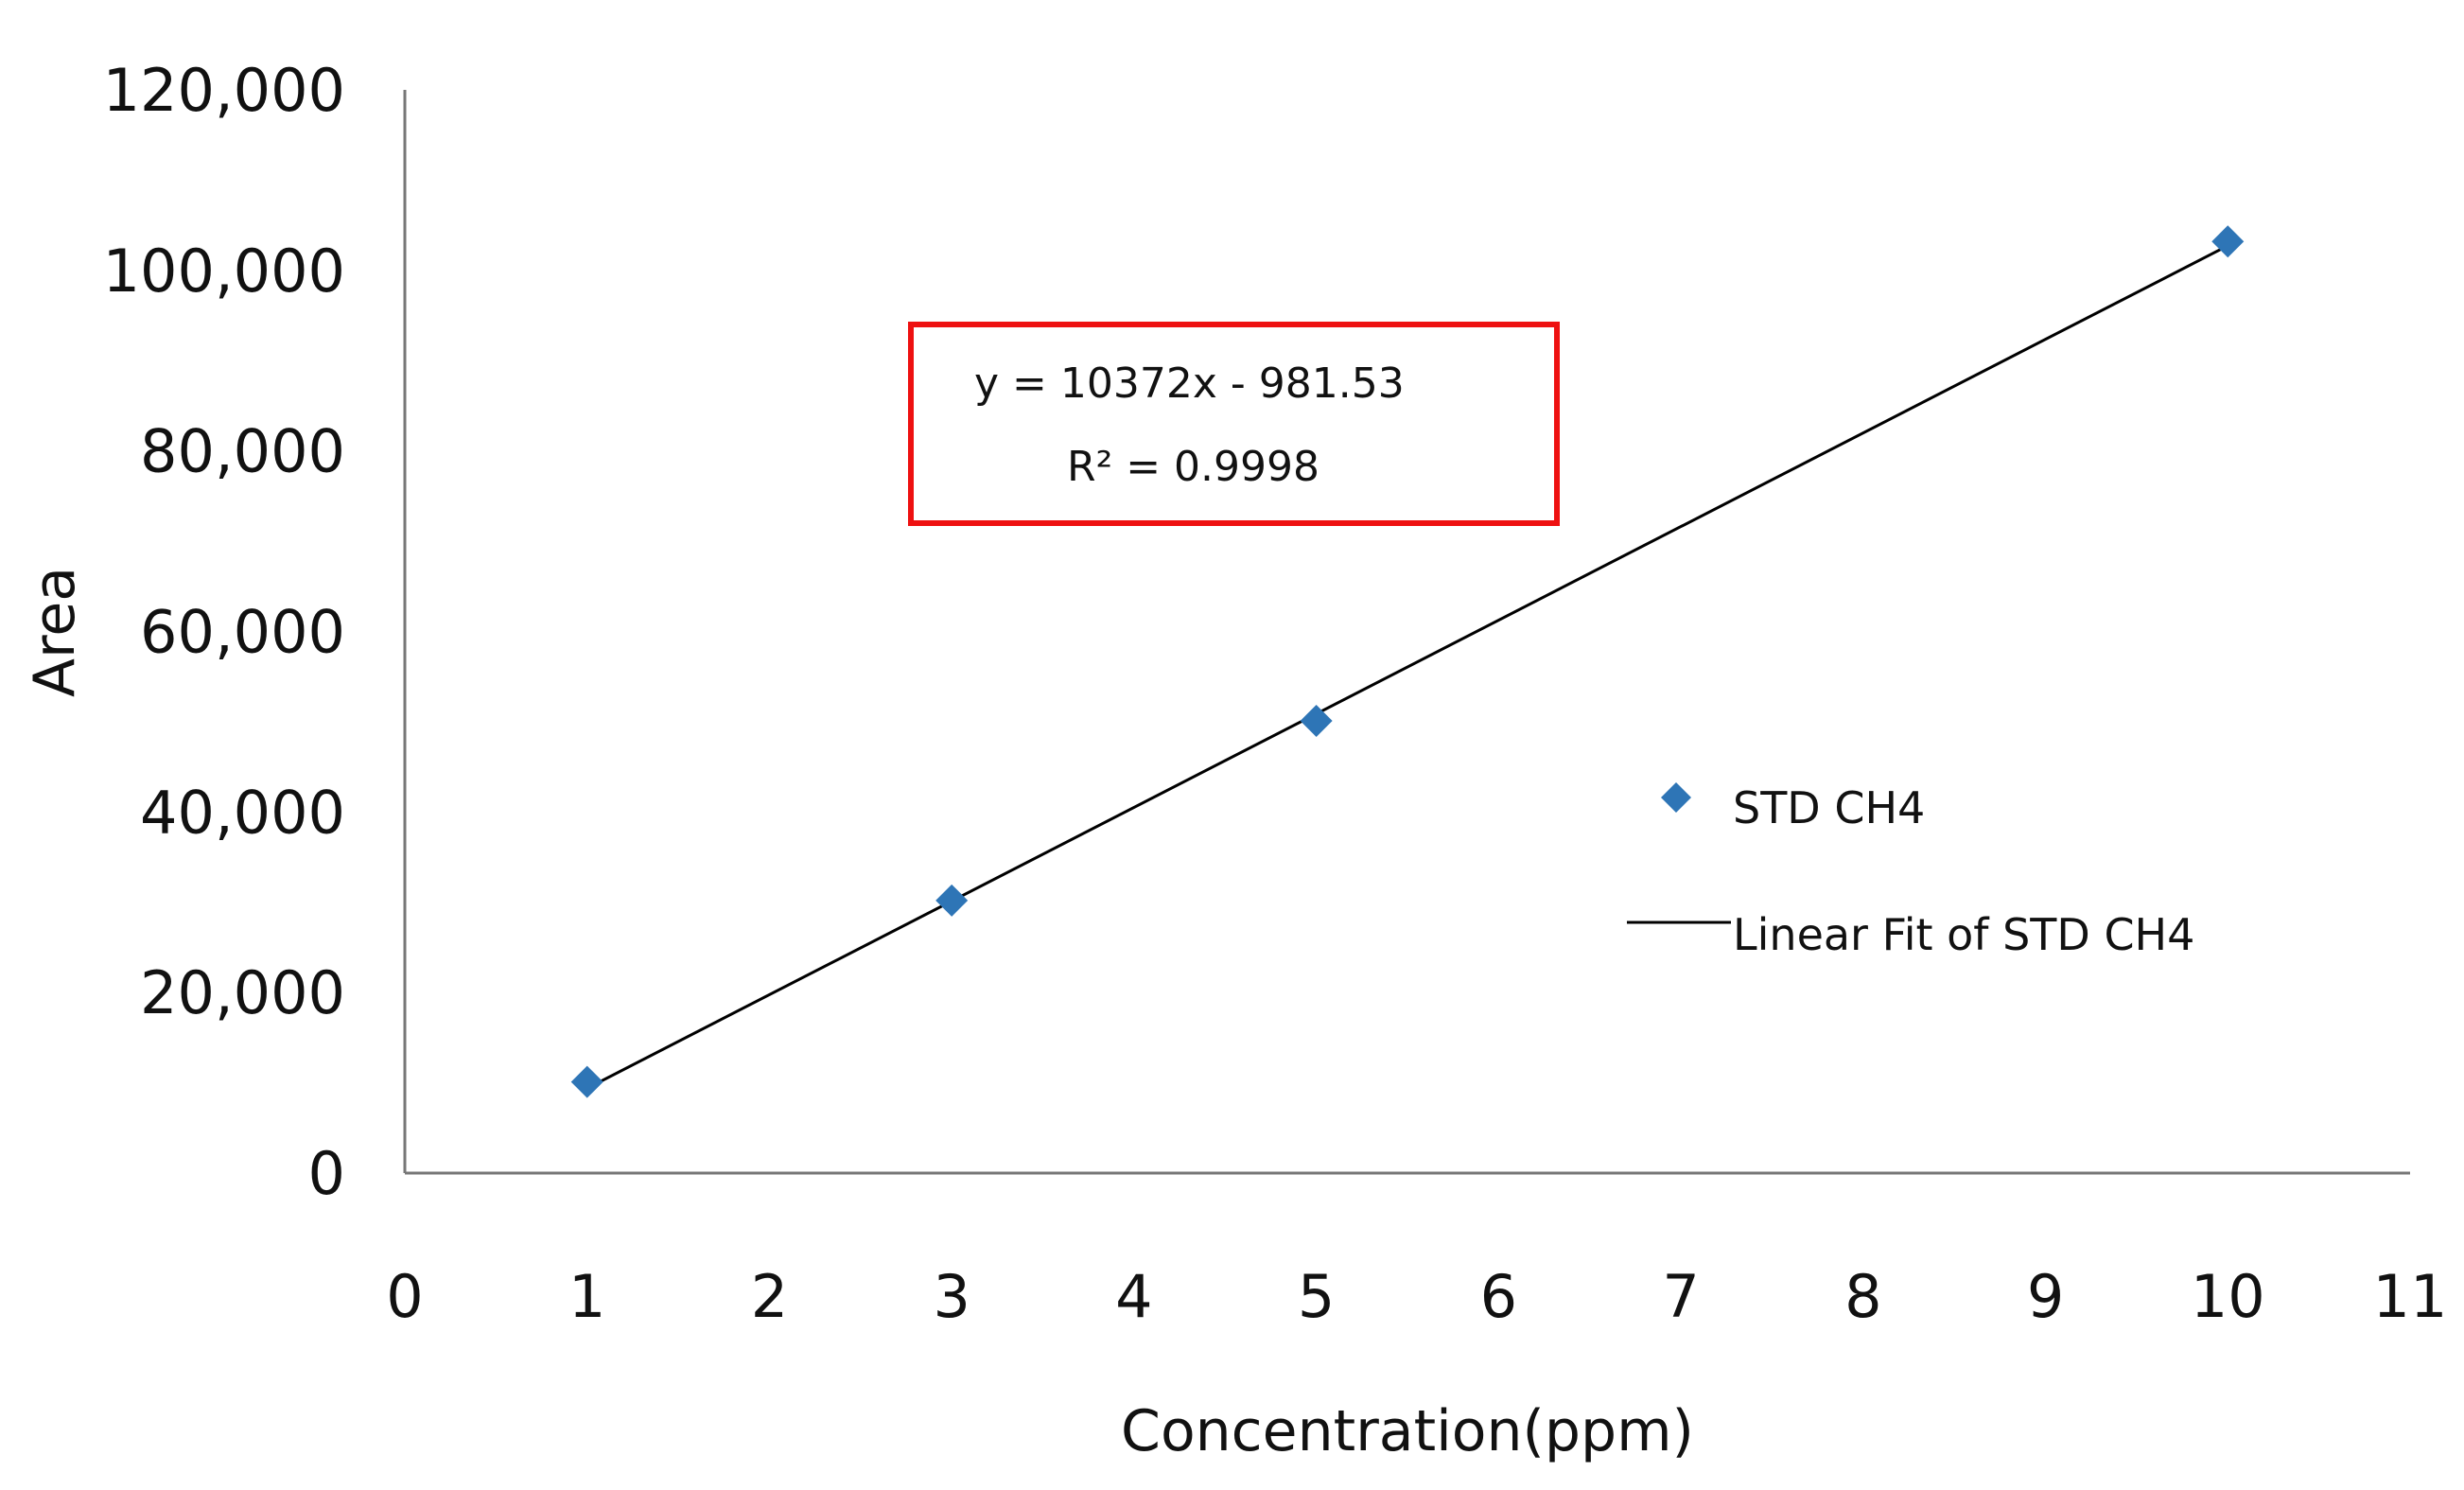 The image size is (2464, 1490). I want to click on x-tick-labels: 0 1 2 3 4 5 6 7 8 9 10 11, so click(1416, 1296).